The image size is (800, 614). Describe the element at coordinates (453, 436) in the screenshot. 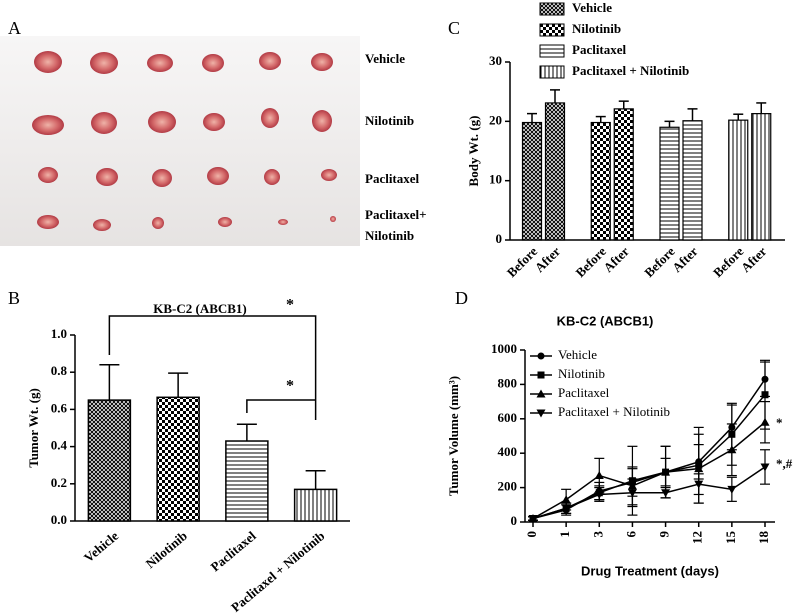

I see `y-axis-label: Tumor Volume (mm³)` at that location.